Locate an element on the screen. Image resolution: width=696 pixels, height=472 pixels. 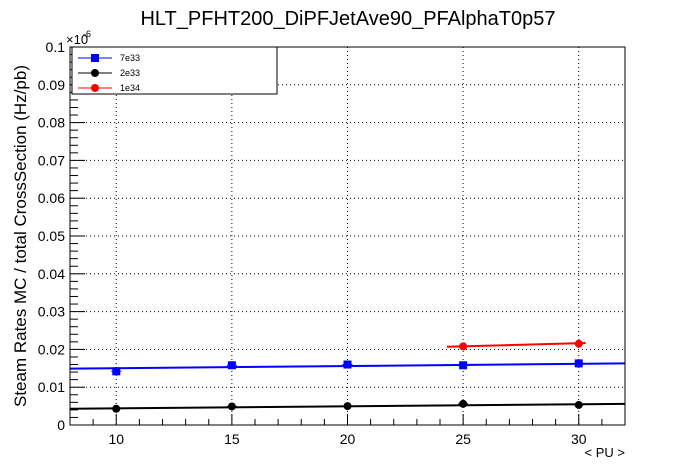
x-tick-label: 10 is located at coordinates (116, 439).